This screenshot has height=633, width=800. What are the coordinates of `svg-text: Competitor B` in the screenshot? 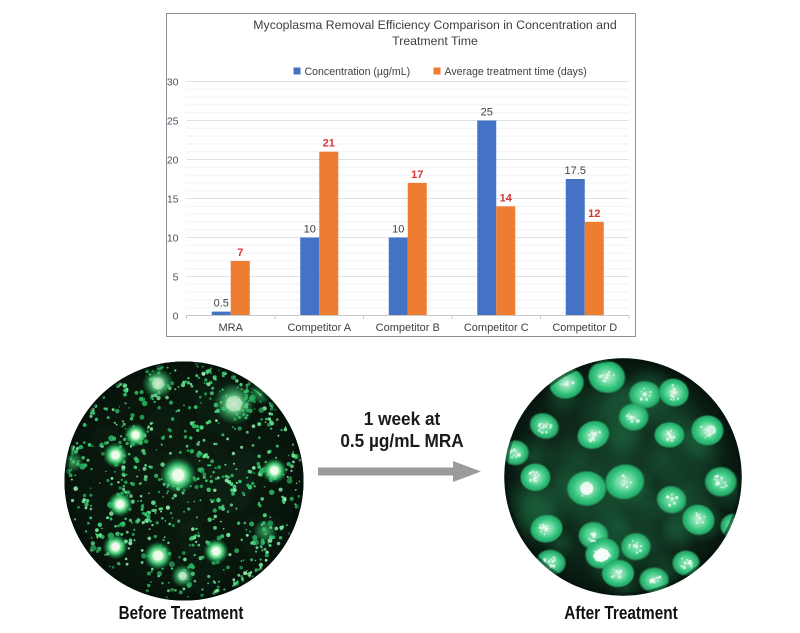 It's located at (408, 328).